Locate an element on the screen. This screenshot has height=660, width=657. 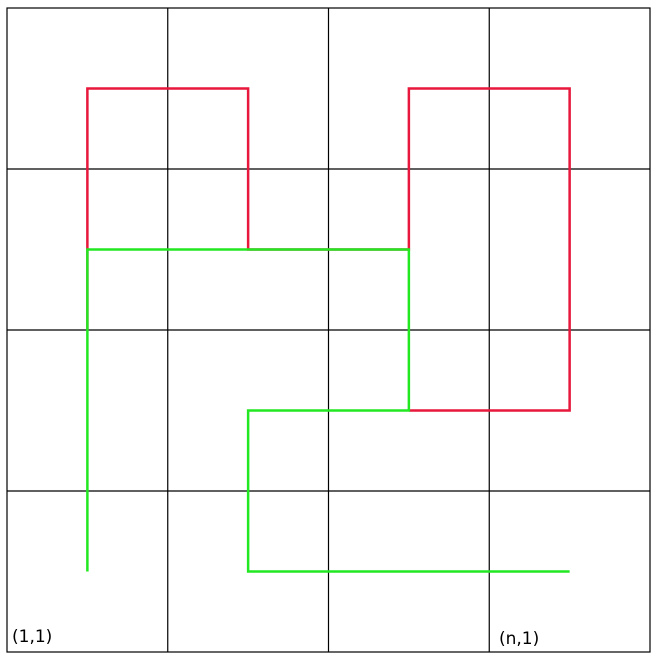
label-bottom-right: (n,1) is located at coordinates (519, 639).